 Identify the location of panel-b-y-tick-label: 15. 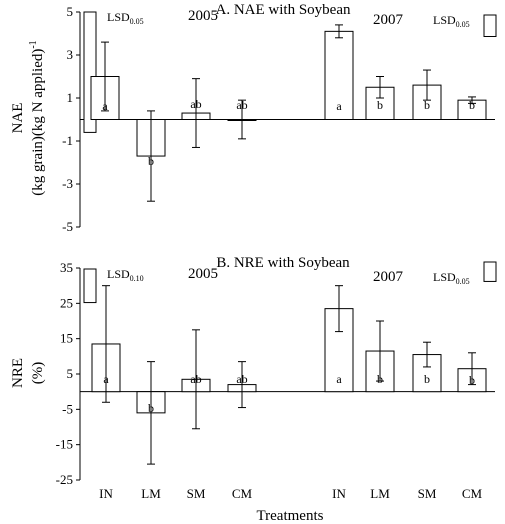
(66, 338).